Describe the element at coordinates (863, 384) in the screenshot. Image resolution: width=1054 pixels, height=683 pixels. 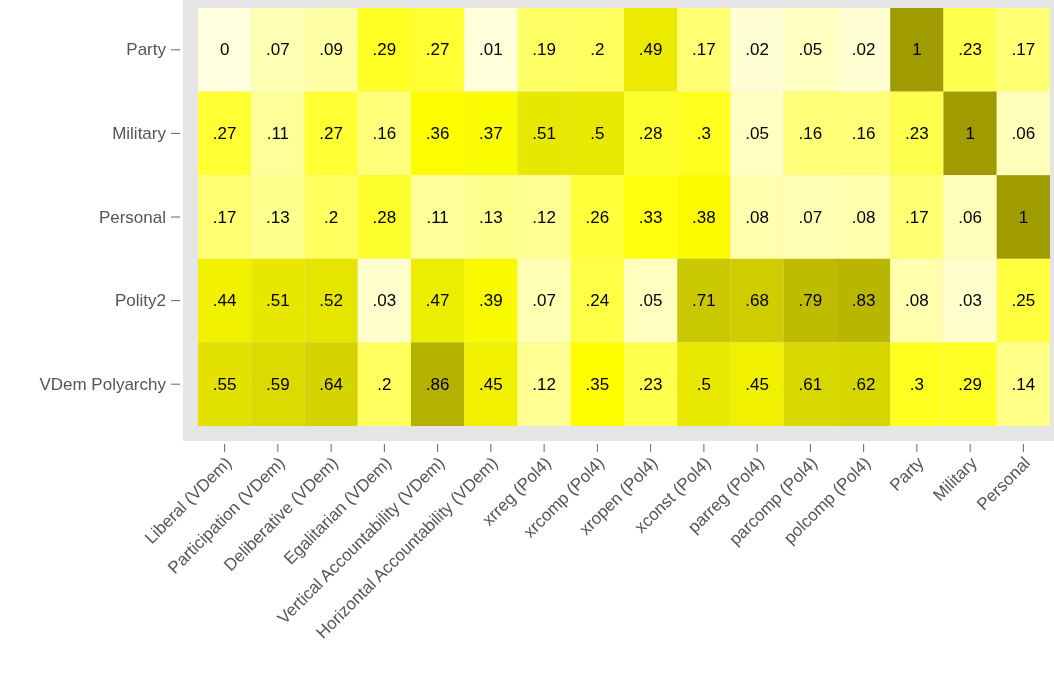
I see `data-label: .62` at that location.